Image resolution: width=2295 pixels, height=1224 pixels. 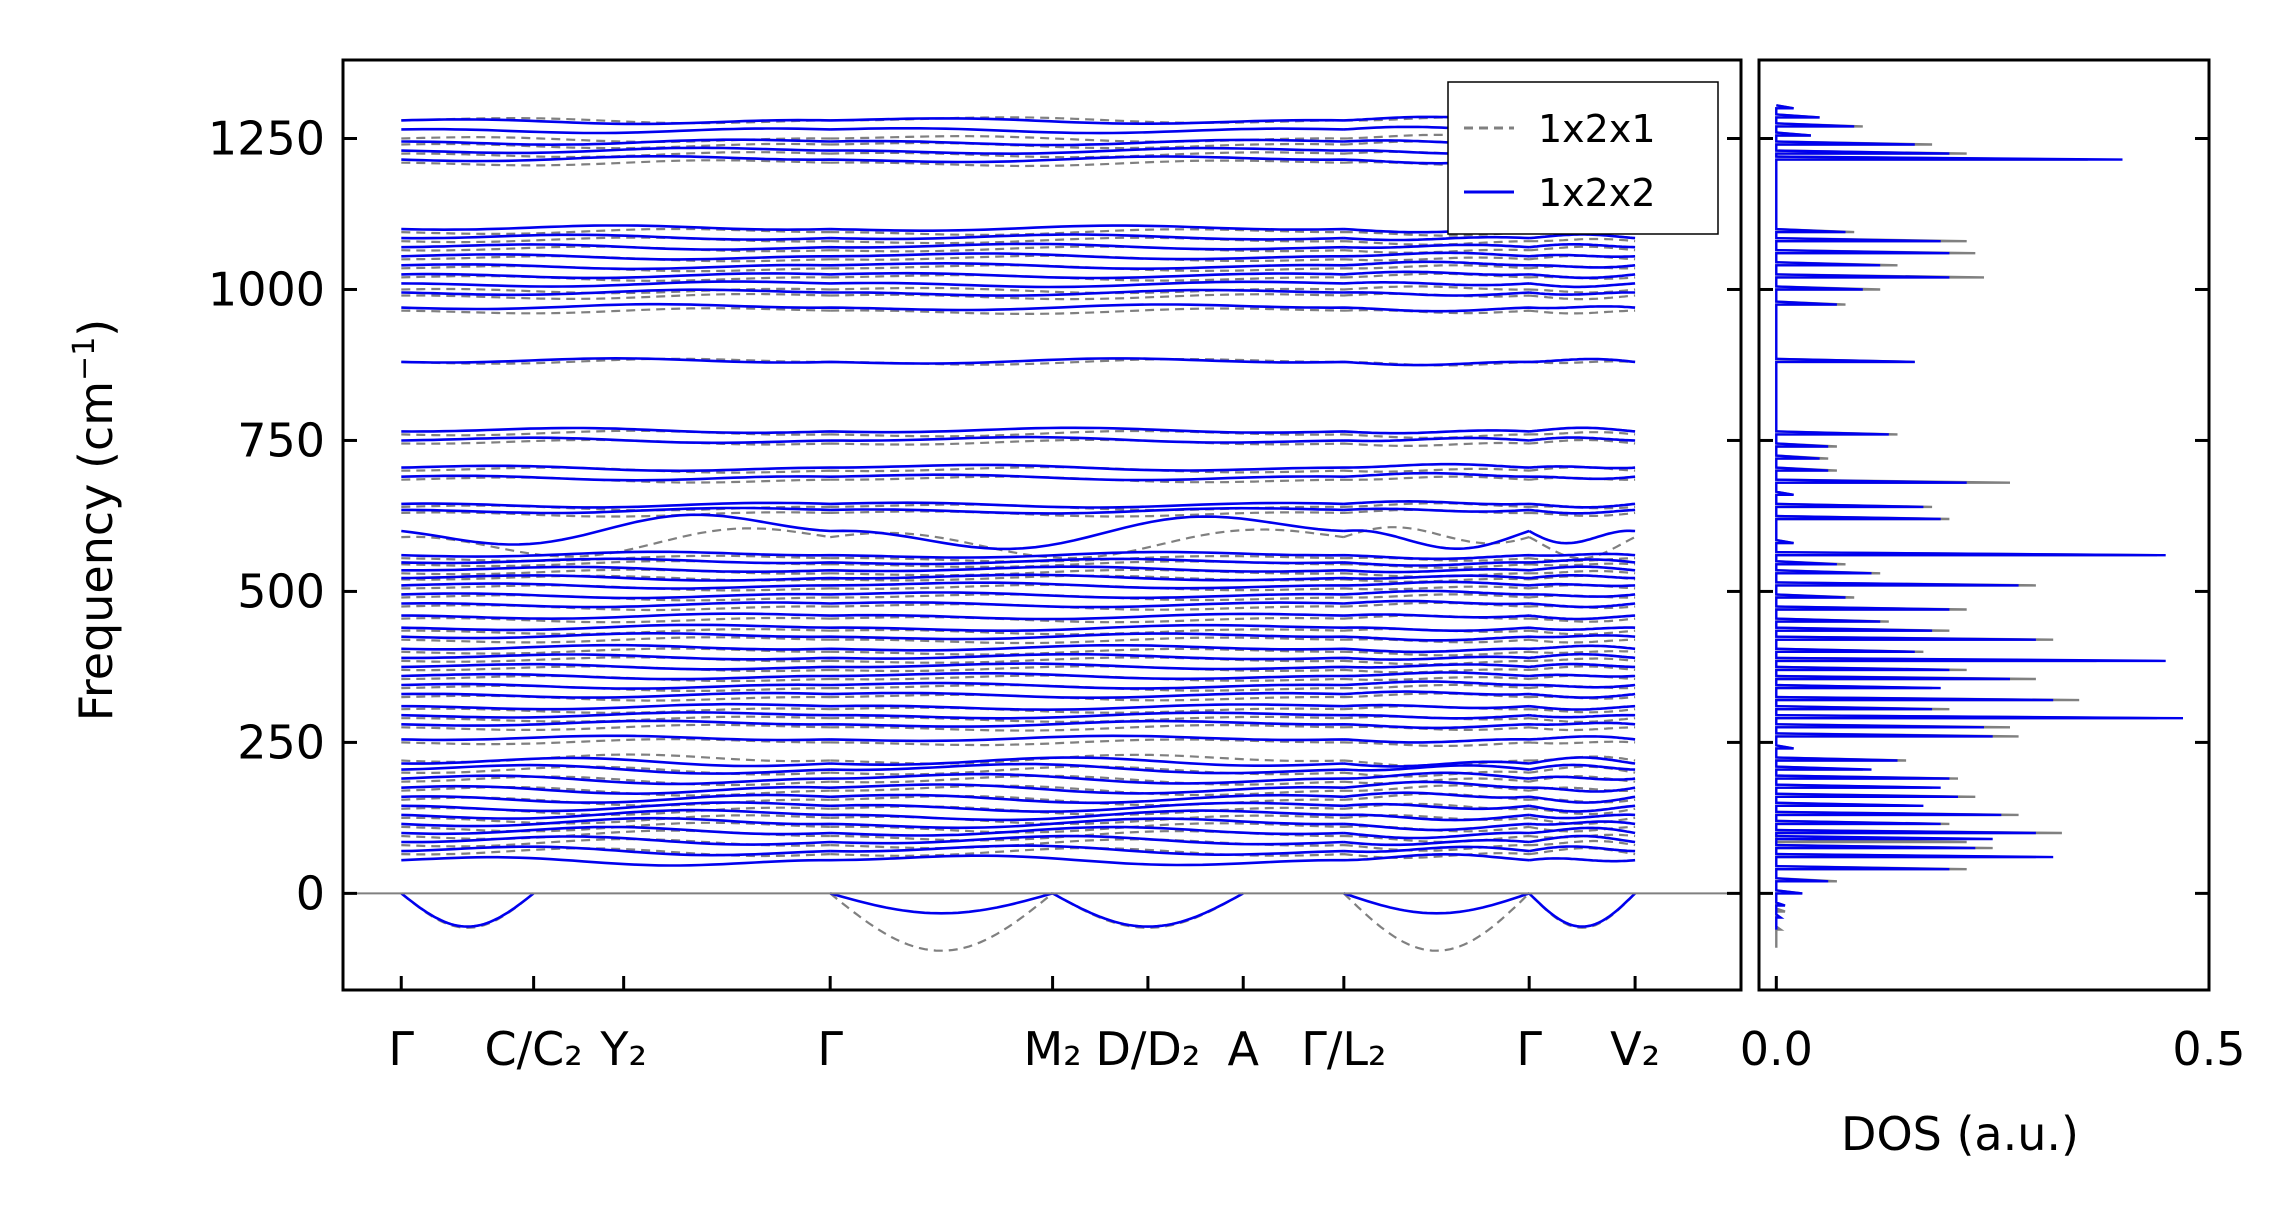 I want to click on y-axis-title-text: Frequency (cm, so click(x=96, y=551).